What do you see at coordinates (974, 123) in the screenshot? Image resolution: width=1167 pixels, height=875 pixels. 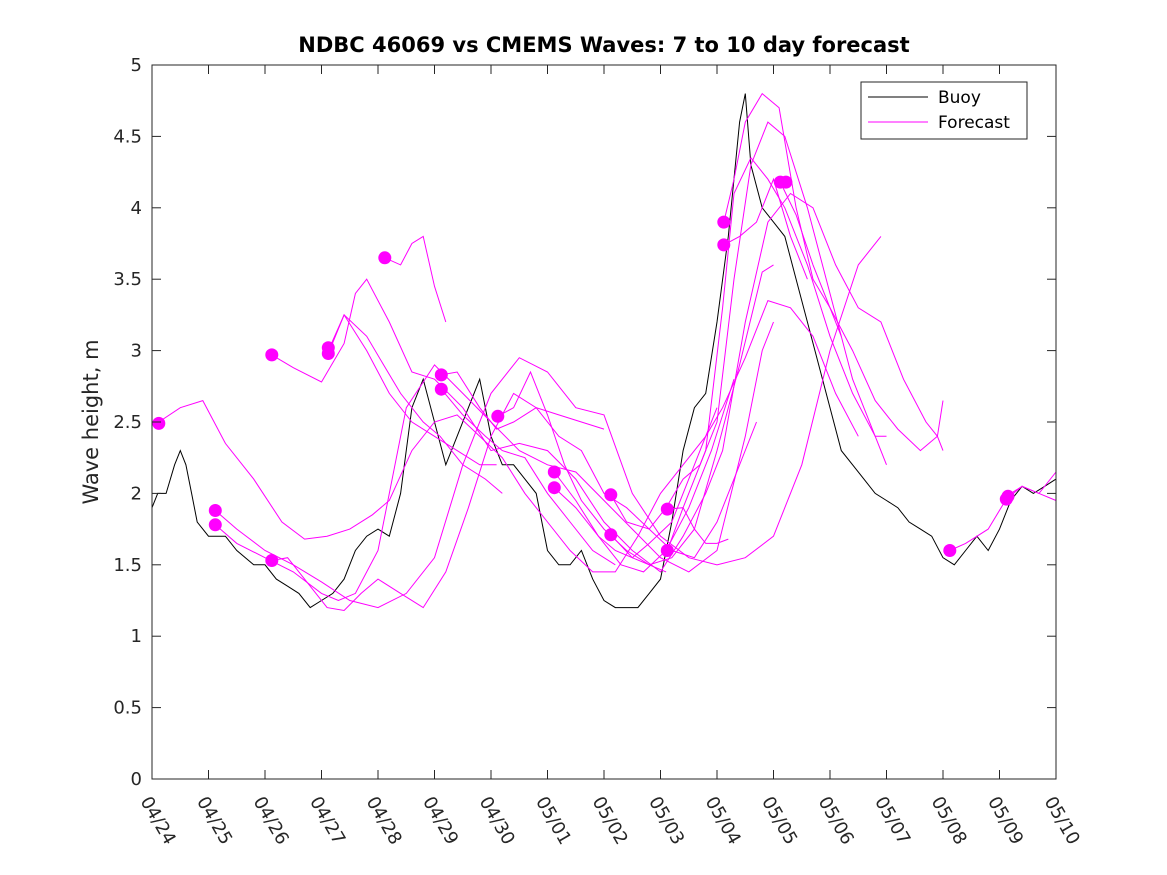 I see `legend-forecast-label: Forecast` at bounding box center [974, 123].